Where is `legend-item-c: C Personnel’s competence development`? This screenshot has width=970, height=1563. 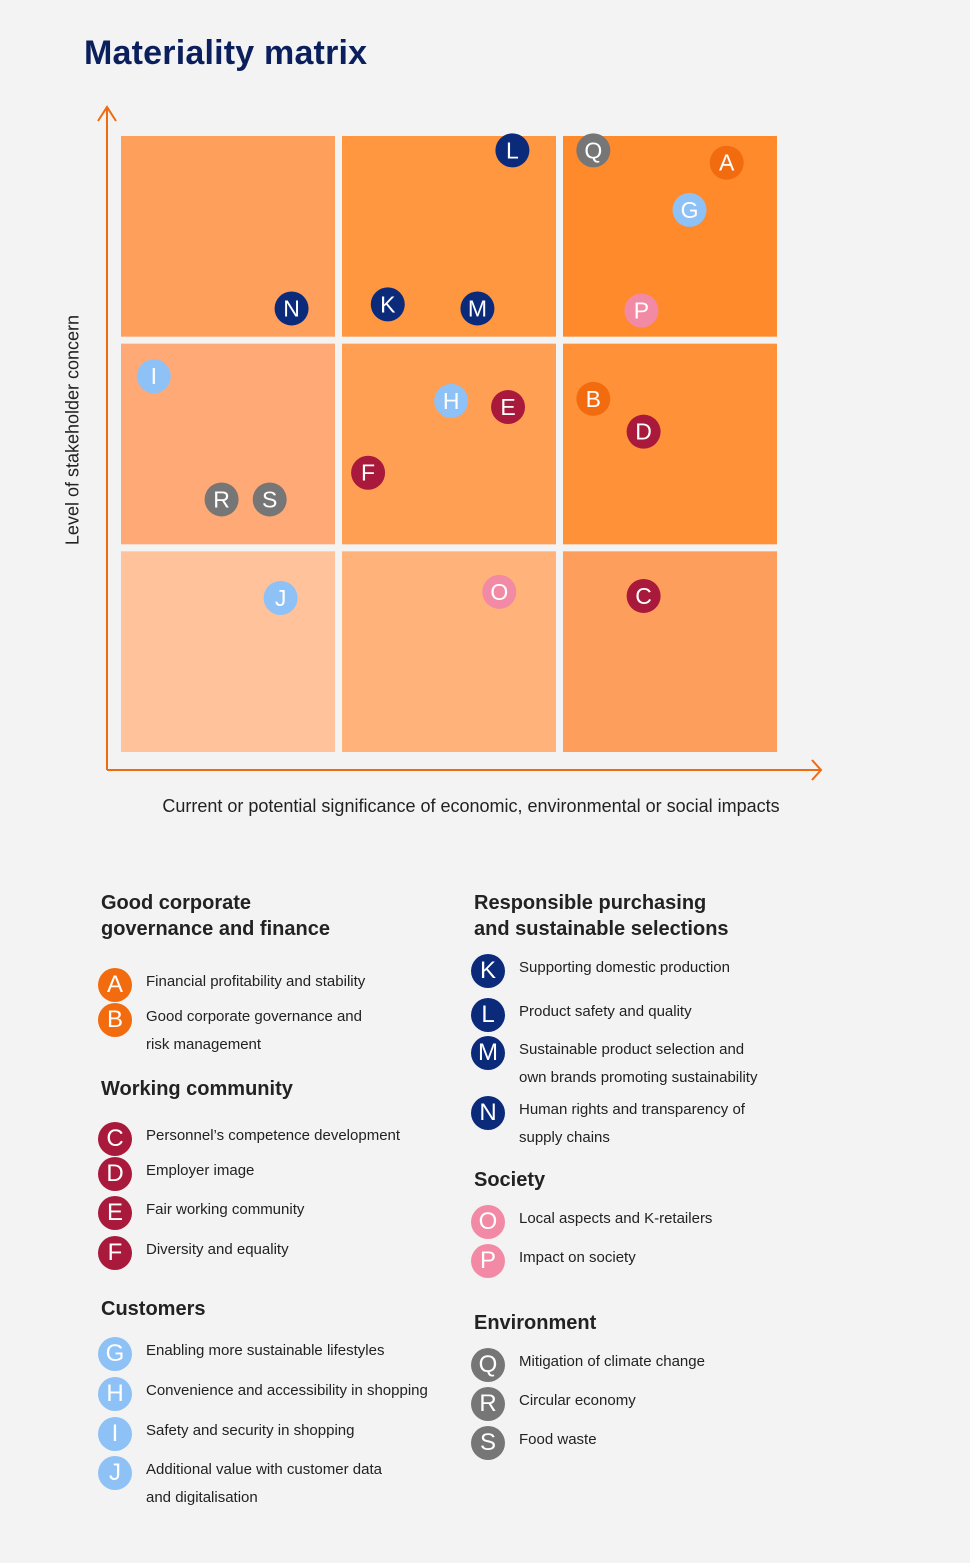
legend-item-c: C Personnel’s competence development is located at coordinates (249, 1139).